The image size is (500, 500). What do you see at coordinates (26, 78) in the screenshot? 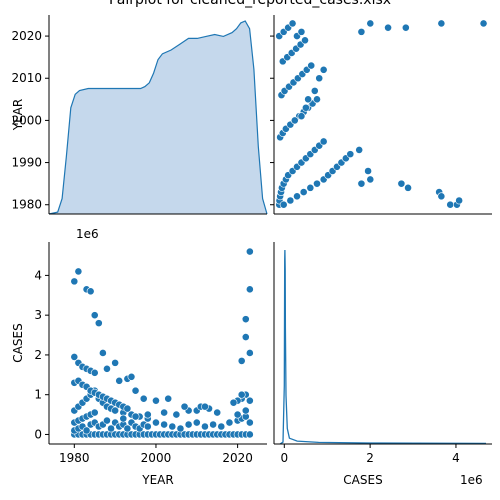
I see `year-kde-ytick-label: 2010` at bounding box center [26, 78].